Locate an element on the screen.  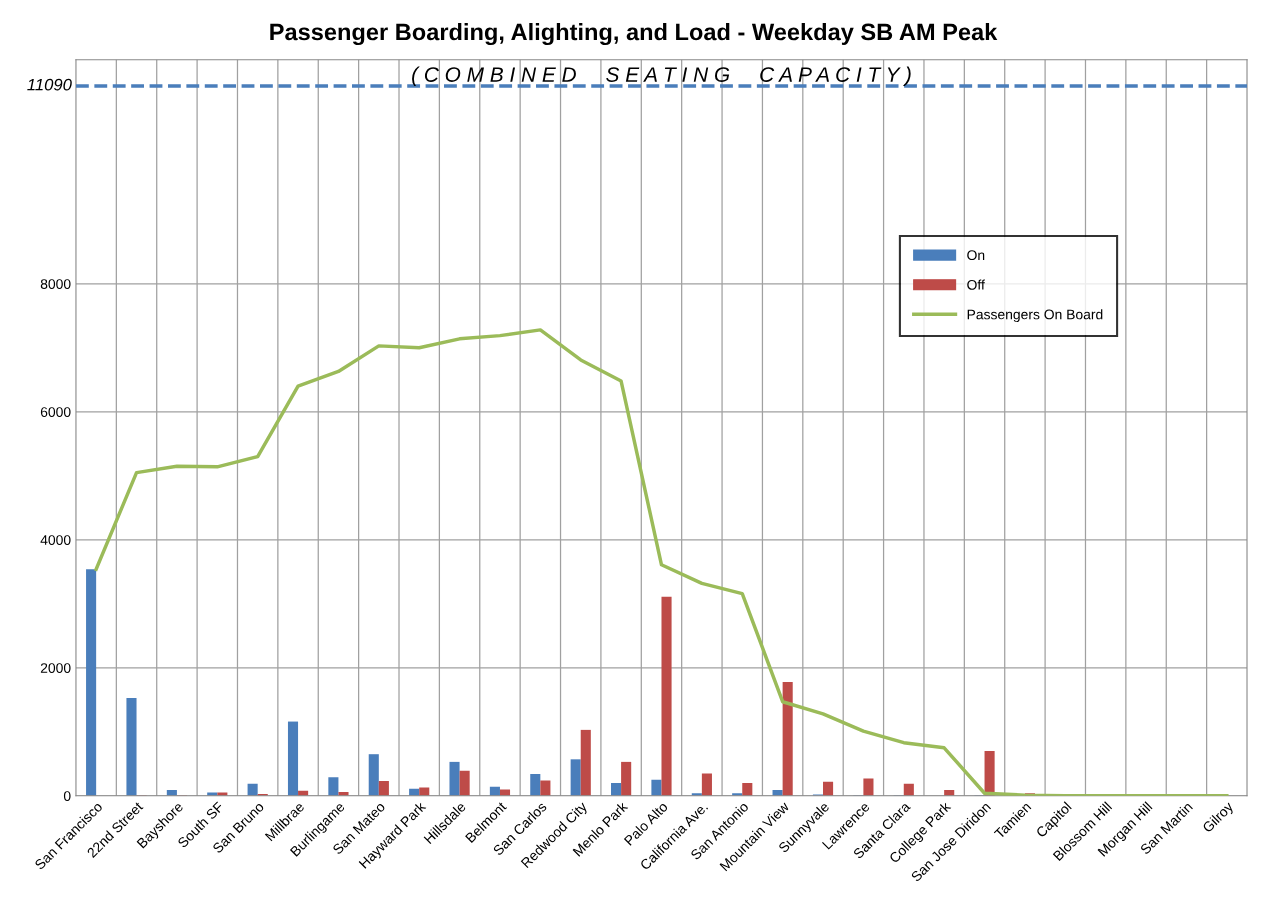
y-tick-label: 2000 is located at coordinates (55, 668).